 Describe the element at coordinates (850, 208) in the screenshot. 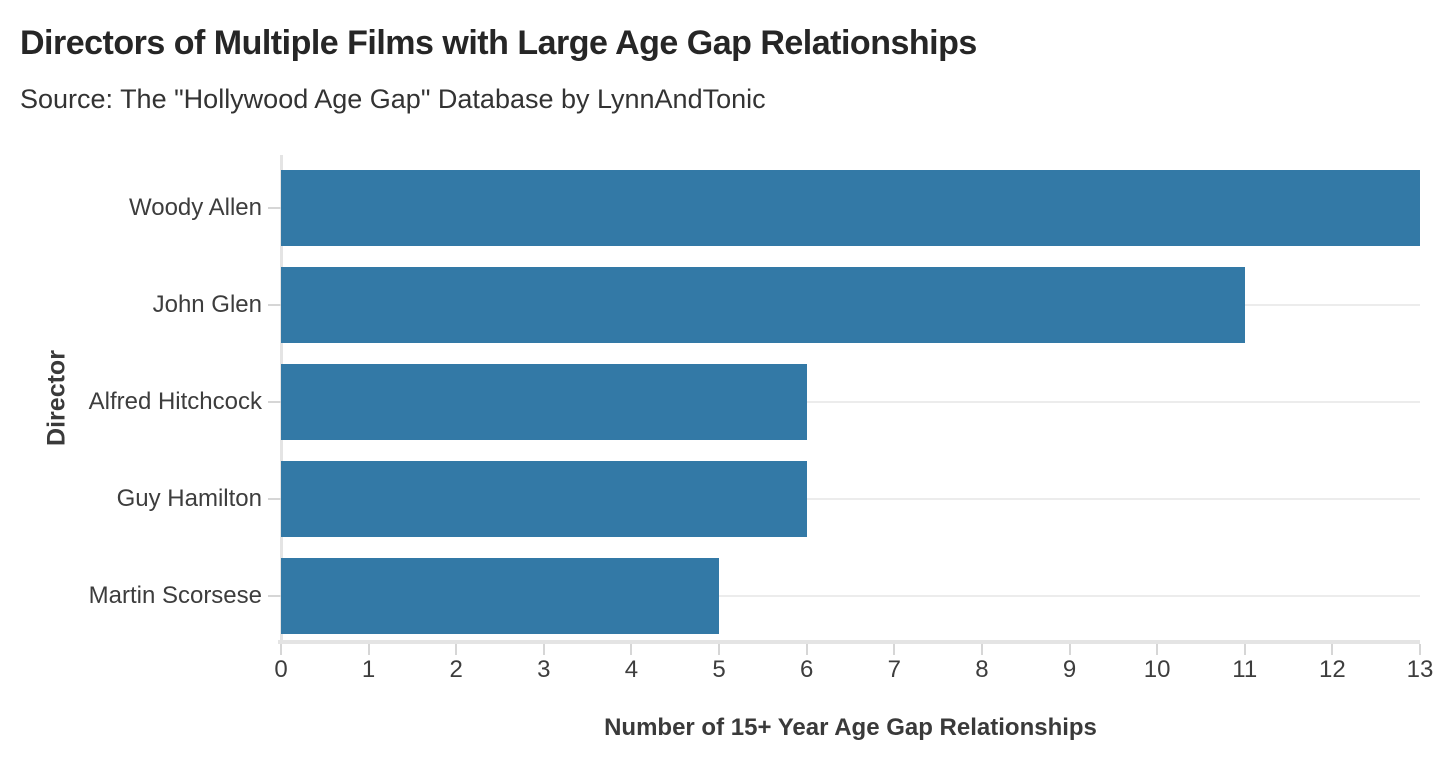

I see `bar-woody-allen` at that location.